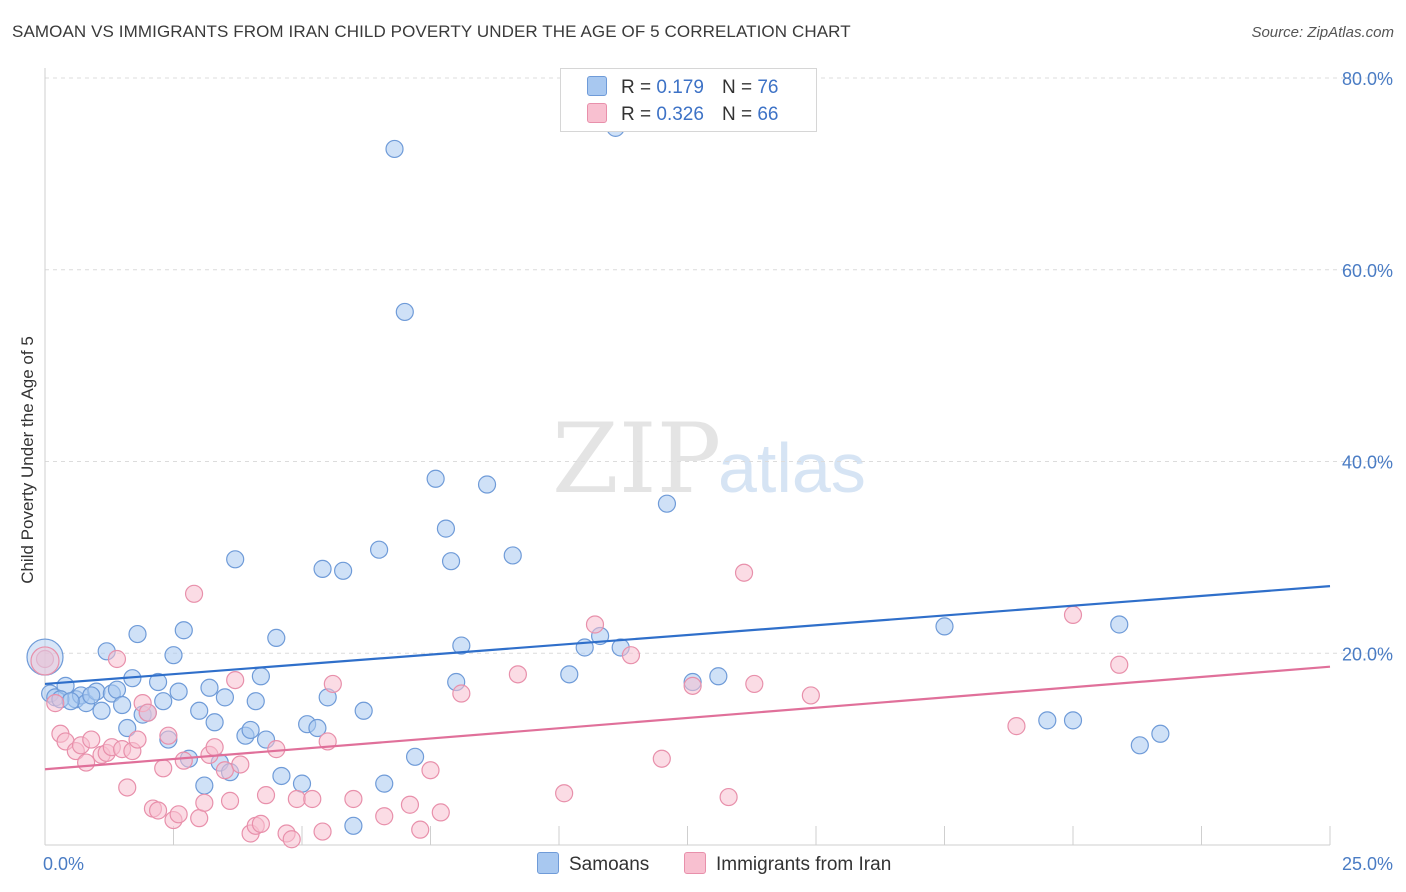 The height and width of the screenshot is (892, 1406). What do you see at coordinates (636, 459) in the screenshot?
I see `watermark-zip: ZIP` at bounding box center [636, 459].